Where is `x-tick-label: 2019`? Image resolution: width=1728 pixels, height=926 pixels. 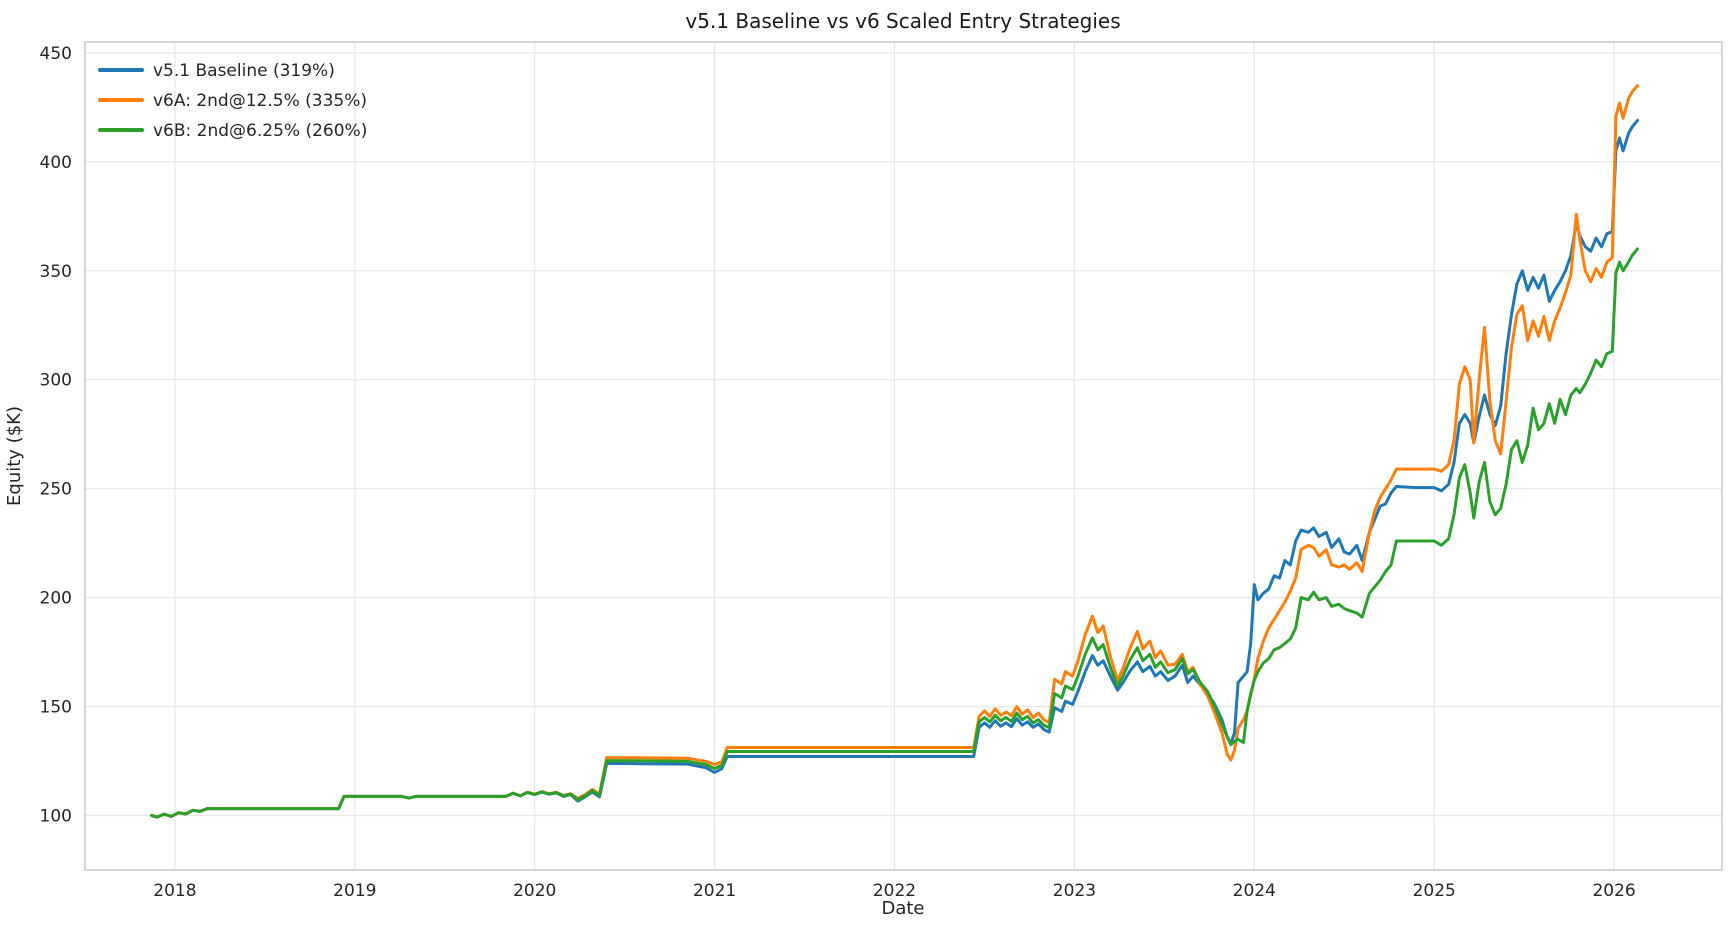
x-tick-label: 2019 is located at coordinates (354, 891).